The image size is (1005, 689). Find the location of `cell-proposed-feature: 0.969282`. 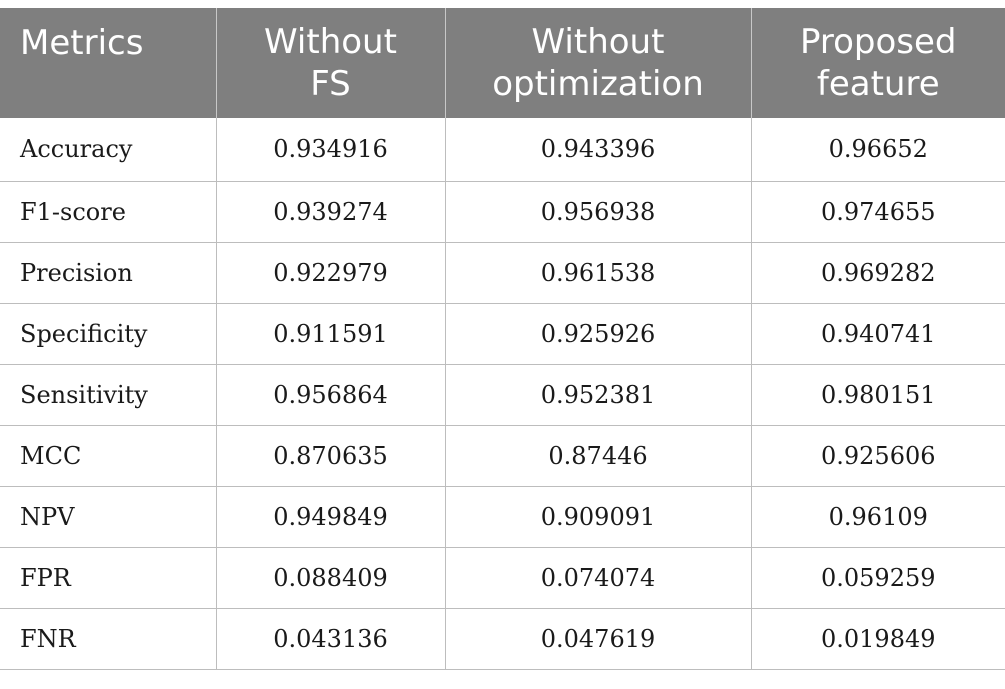

cell-proposed-feature: 0.969282 is located at coordinates (877, 273).